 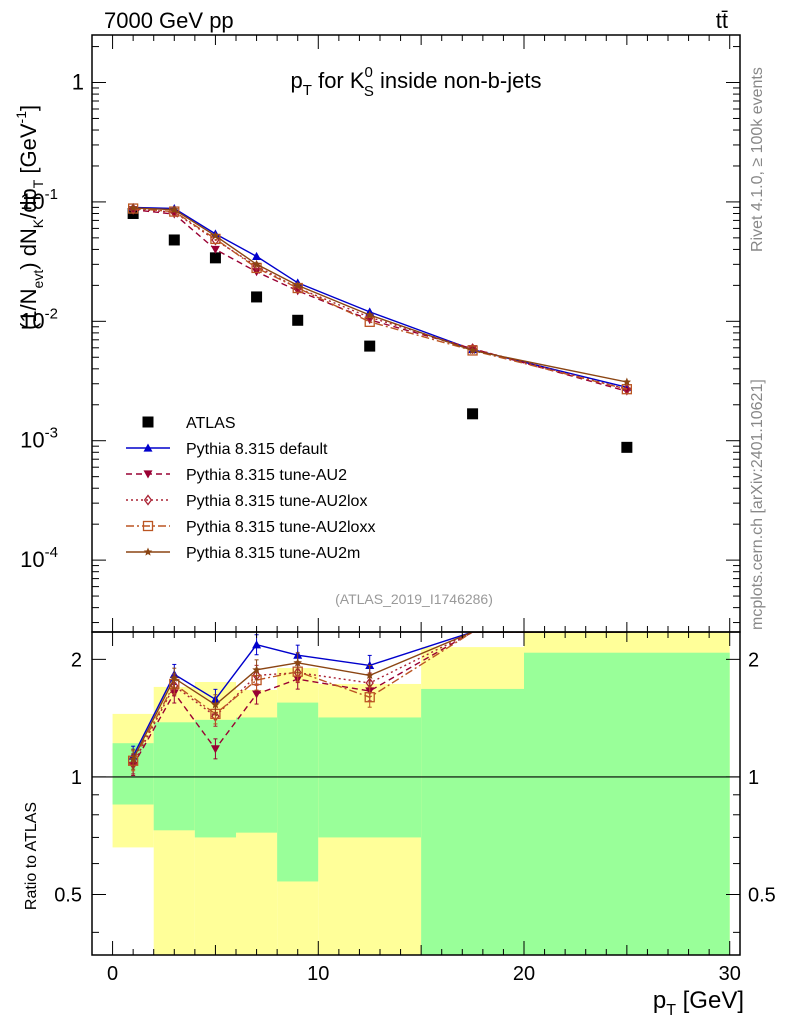 I want to click on legend-label-2: Pythia 8.315 tune-AU2, so click(x=266, y=475).